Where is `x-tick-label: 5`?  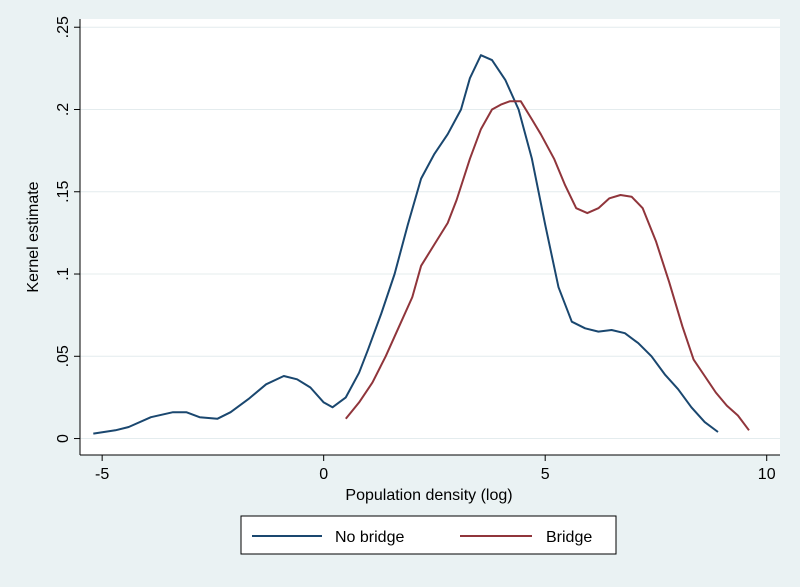 x-tick-label: 5 is located at coordinates (545, 474).